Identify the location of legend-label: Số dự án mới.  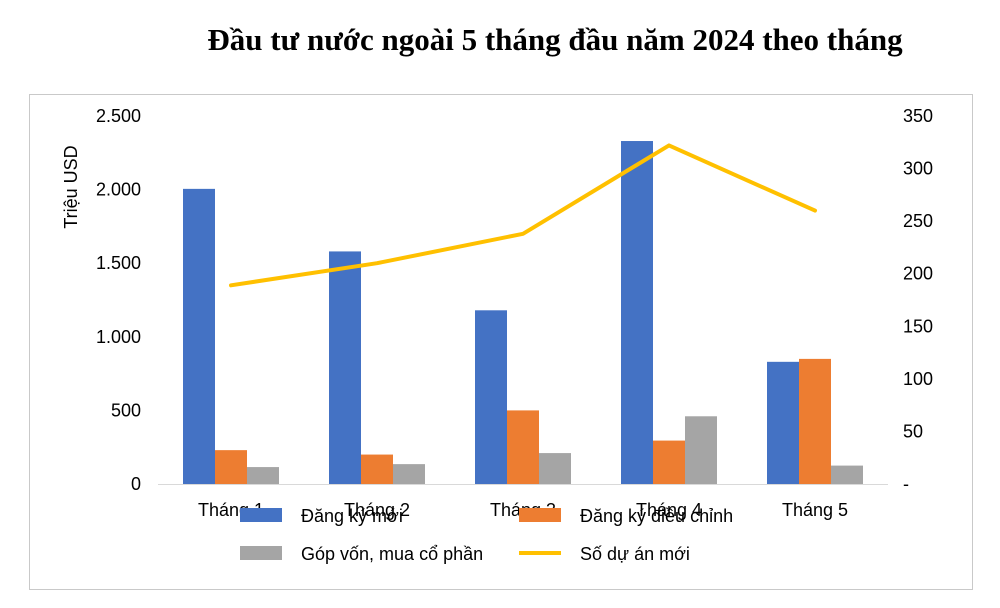
(635, 554).